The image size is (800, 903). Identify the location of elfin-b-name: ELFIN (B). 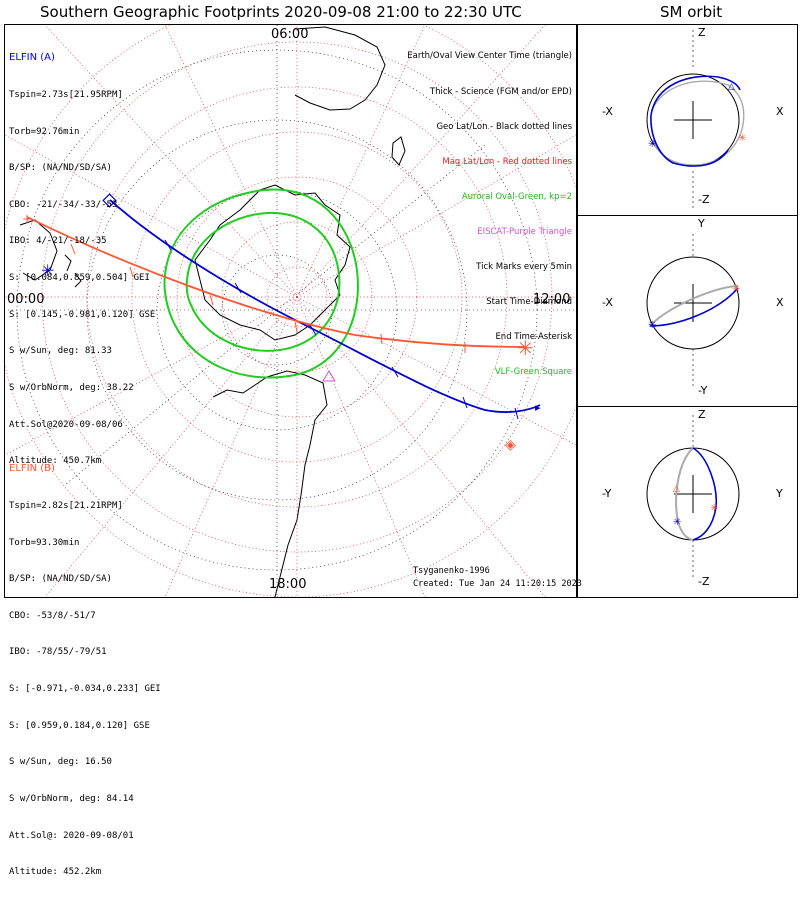
(32, 469).